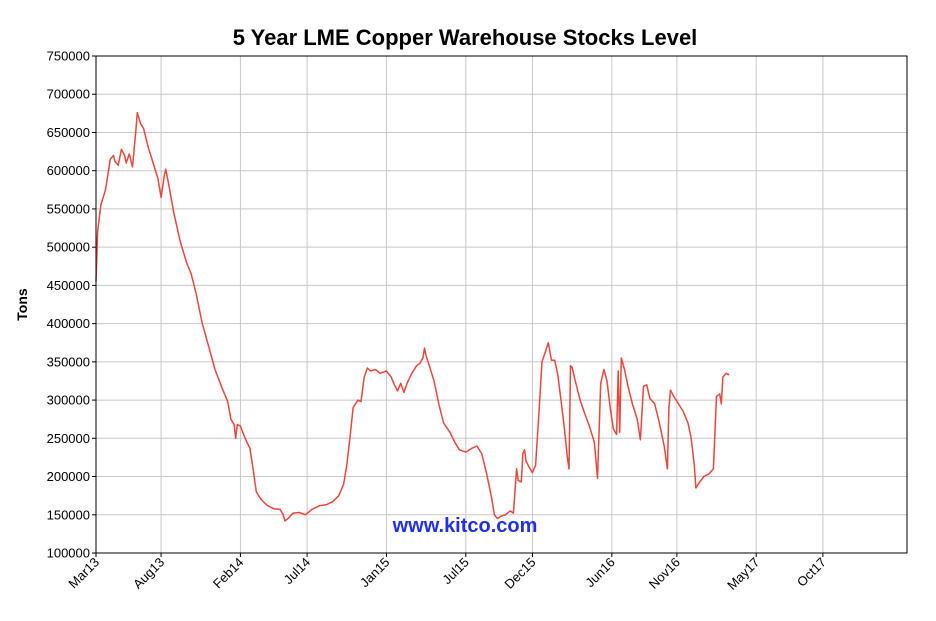  What do you see at coordinates (68, 438) in the screenshot?
I see `y-tick-label: 250000` at bounding box center [68, 438].